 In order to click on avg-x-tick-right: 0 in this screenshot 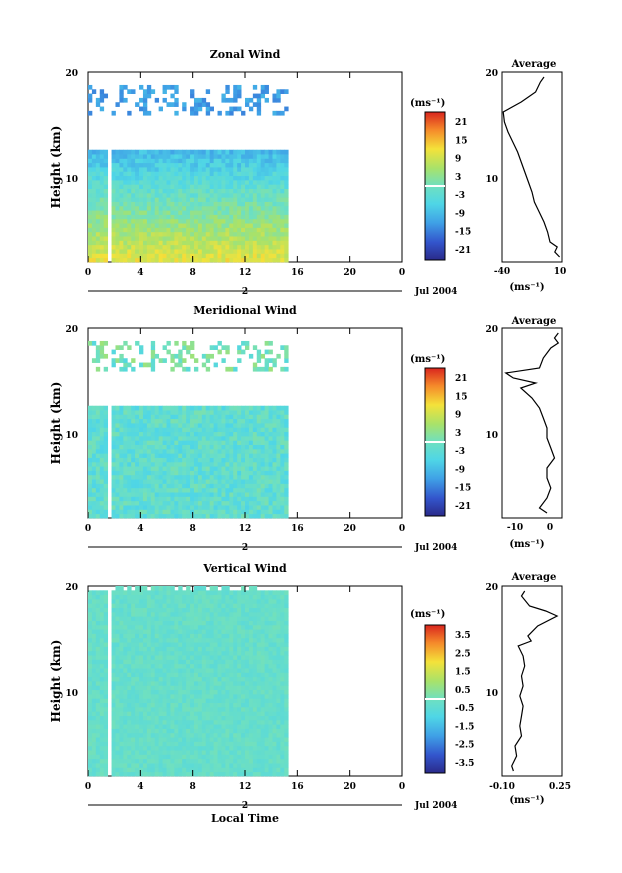, I will do `click(550, 528)`.